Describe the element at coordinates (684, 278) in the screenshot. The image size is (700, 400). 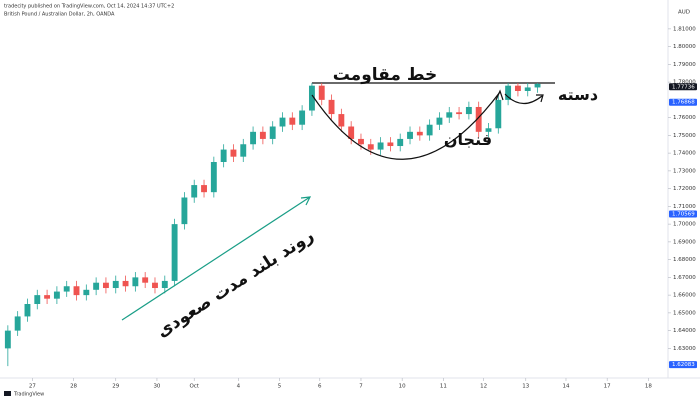
I see `y-tick-label: 1.67000` at that location.